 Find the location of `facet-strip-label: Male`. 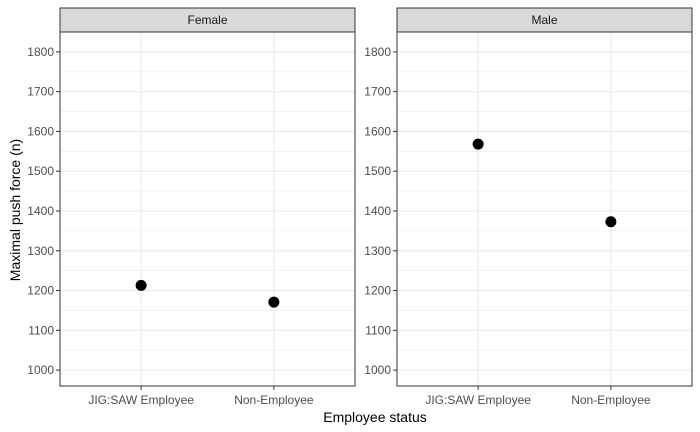

facet-strip-label: Male is located at coordinates (544, 20).